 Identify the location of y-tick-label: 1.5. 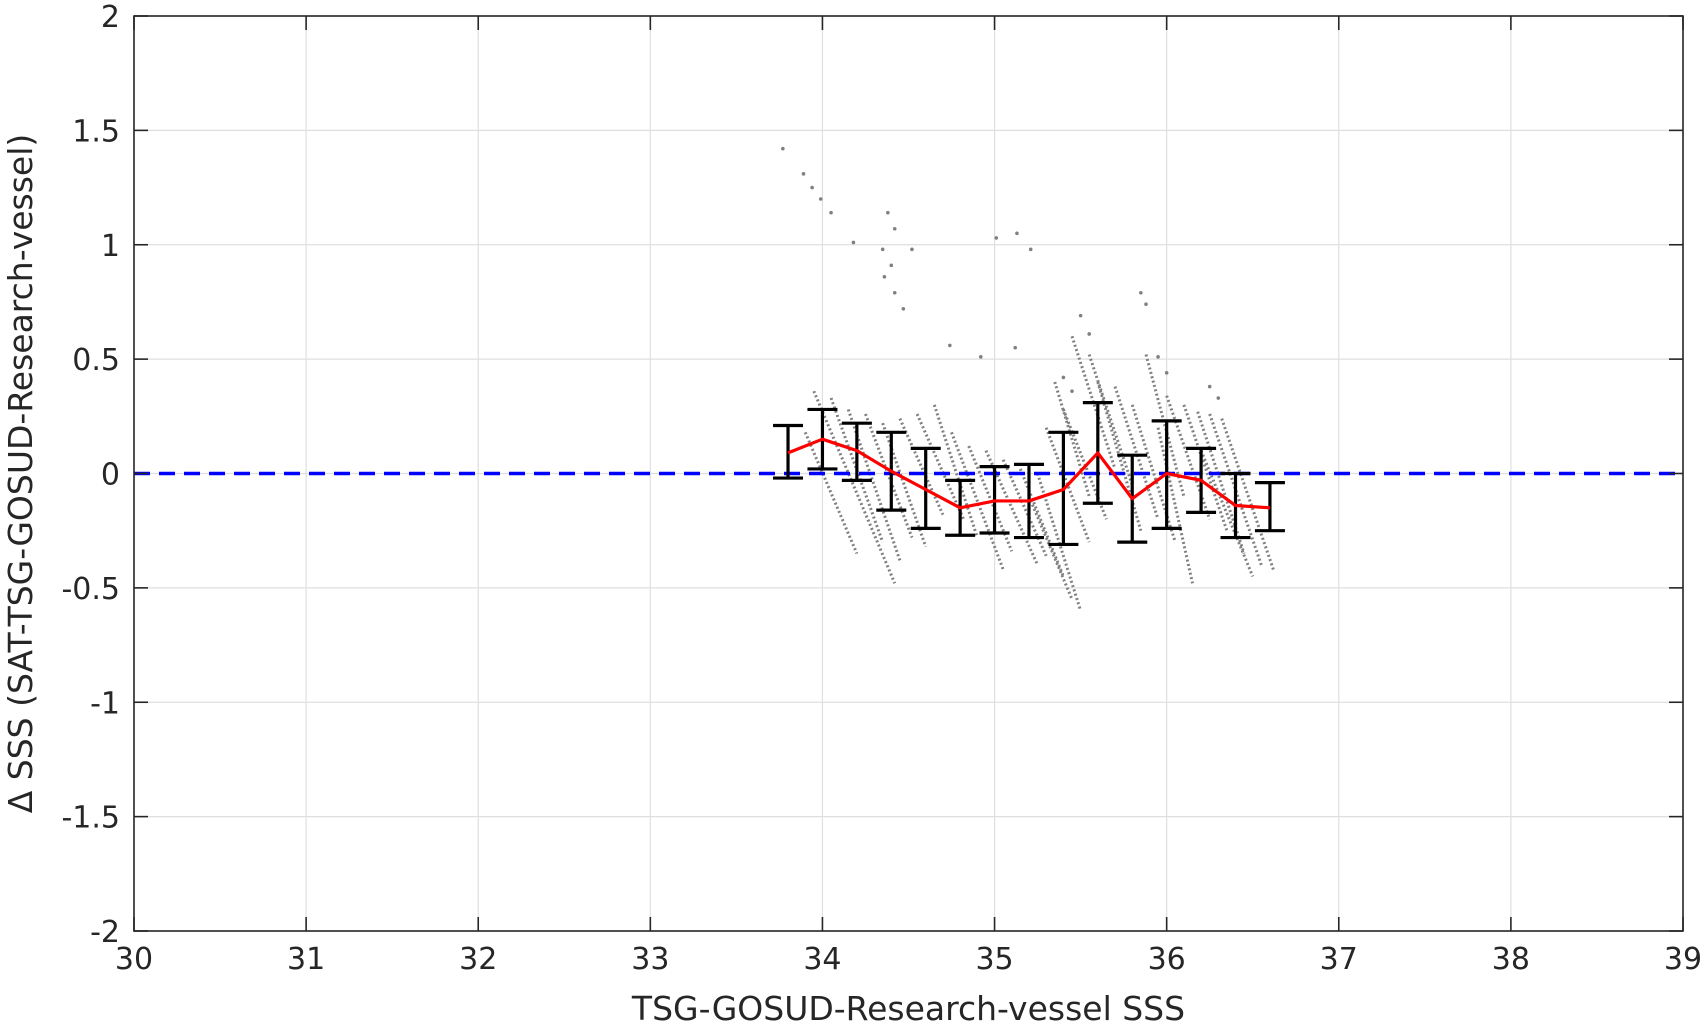
(96, 131).